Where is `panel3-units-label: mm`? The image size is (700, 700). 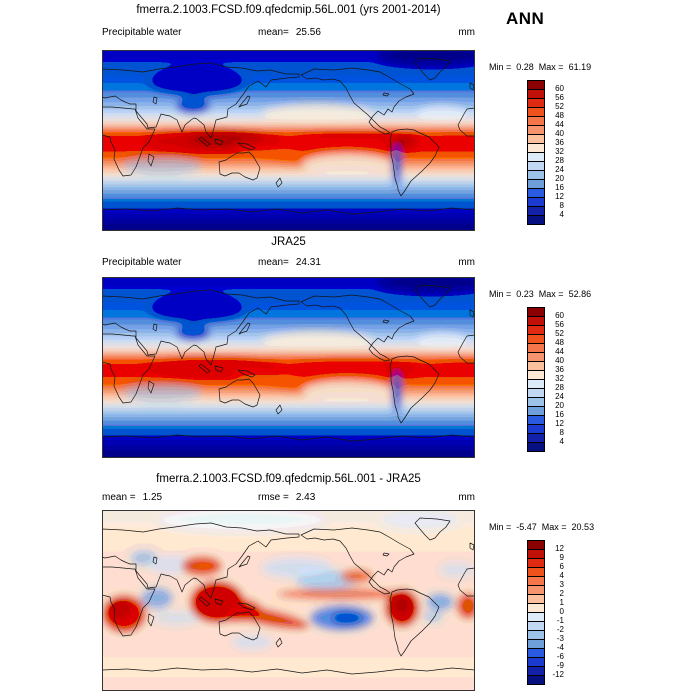
panel3-units-label: mm is located at coordinates (466, 497).